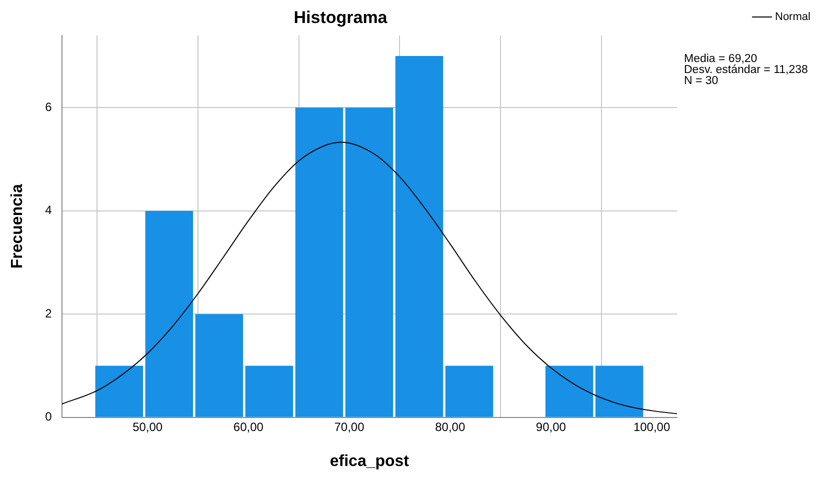  I want to click on y-tick-label: 6, so click(48, 107).